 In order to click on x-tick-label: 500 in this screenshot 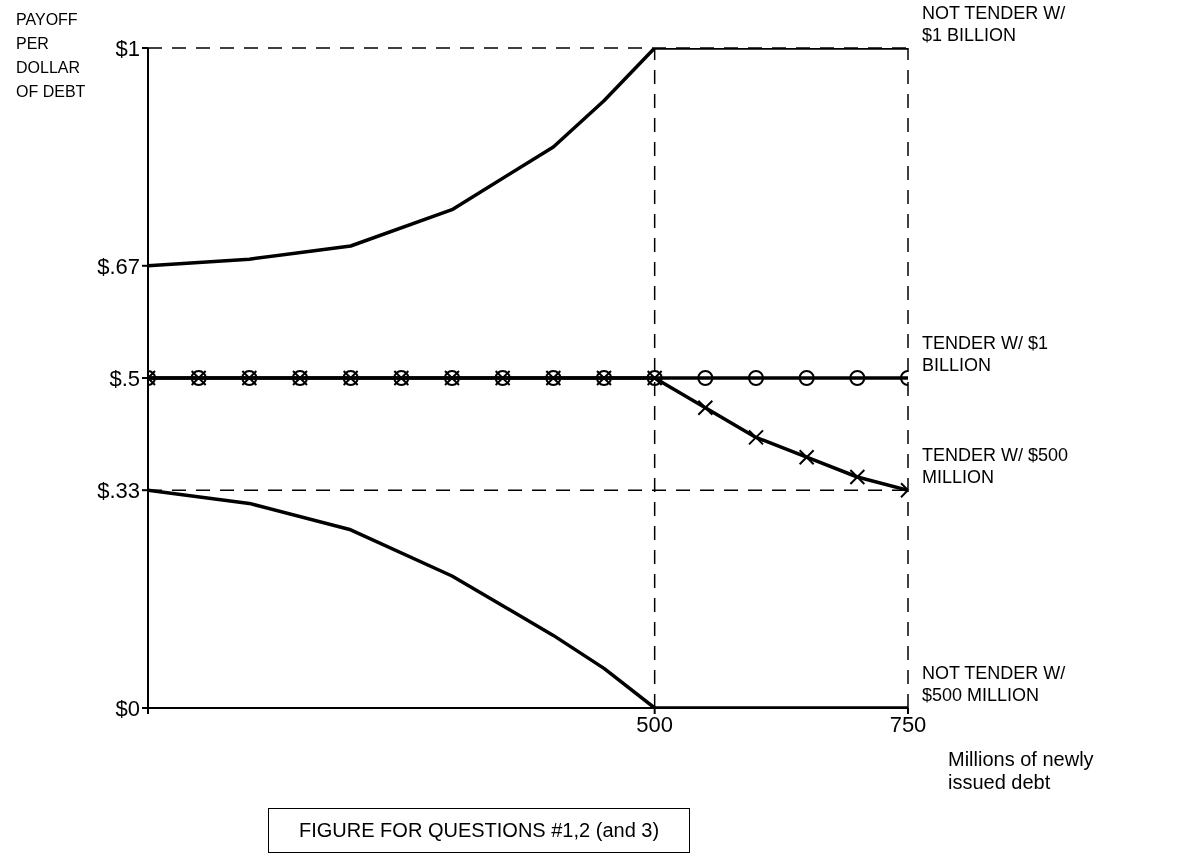, I will do `click(655, 724)`.